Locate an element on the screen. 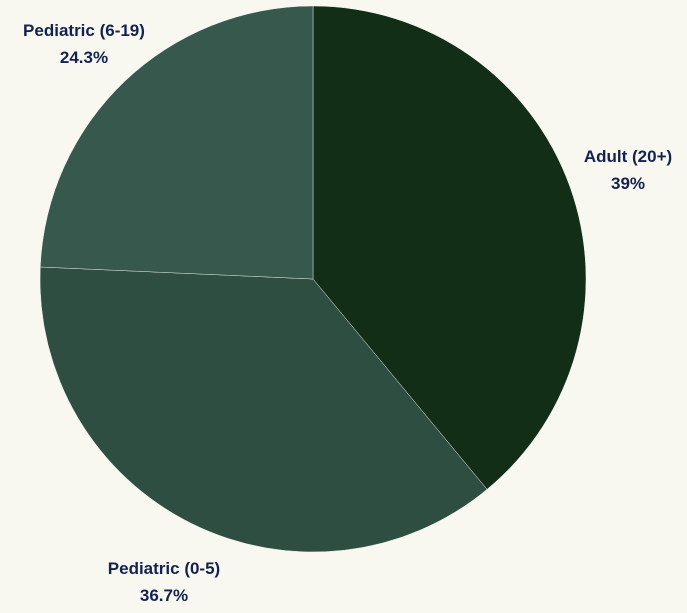 This screenshot has width=687, height=613. slice-label-2: Pediatric (6-19) is located at coordinates (84, 30).